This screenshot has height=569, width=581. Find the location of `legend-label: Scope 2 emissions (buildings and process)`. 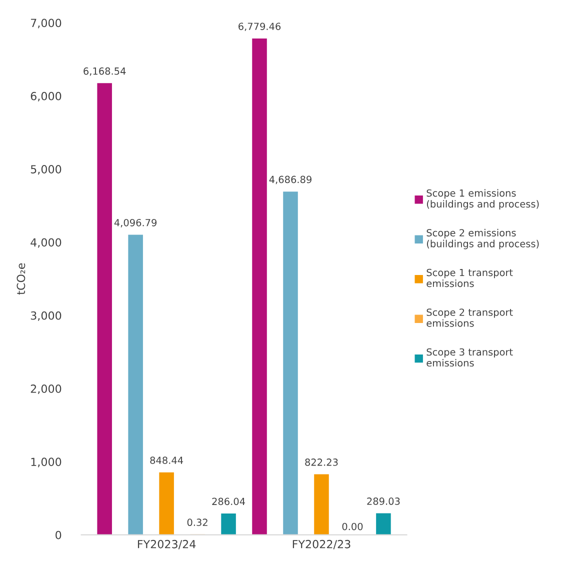

legend-label: Scope 2 emissions (buildings and process) is located at coordinates (482, 239).